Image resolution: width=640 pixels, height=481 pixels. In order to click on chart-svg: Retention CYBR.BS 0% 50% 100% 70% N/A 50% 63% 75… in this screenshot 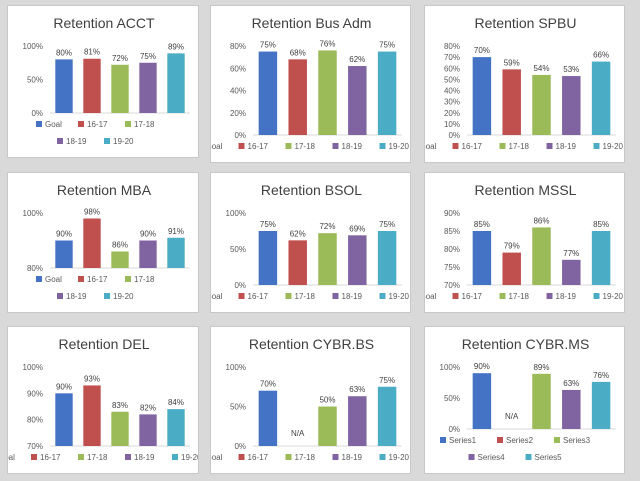, I will do `click(310, 399)`.